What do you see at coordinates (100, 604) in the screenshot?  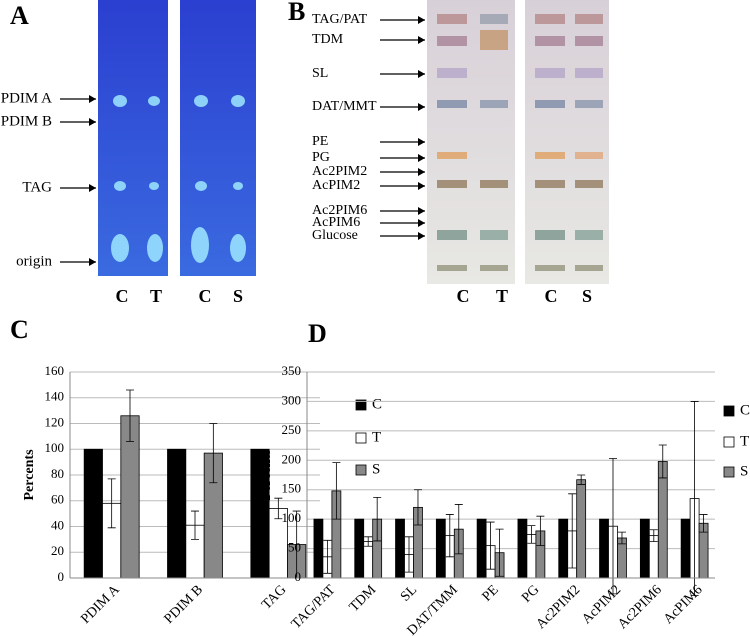 I see `x-tick-label: PDIM A` at bounding box center [100, 604].